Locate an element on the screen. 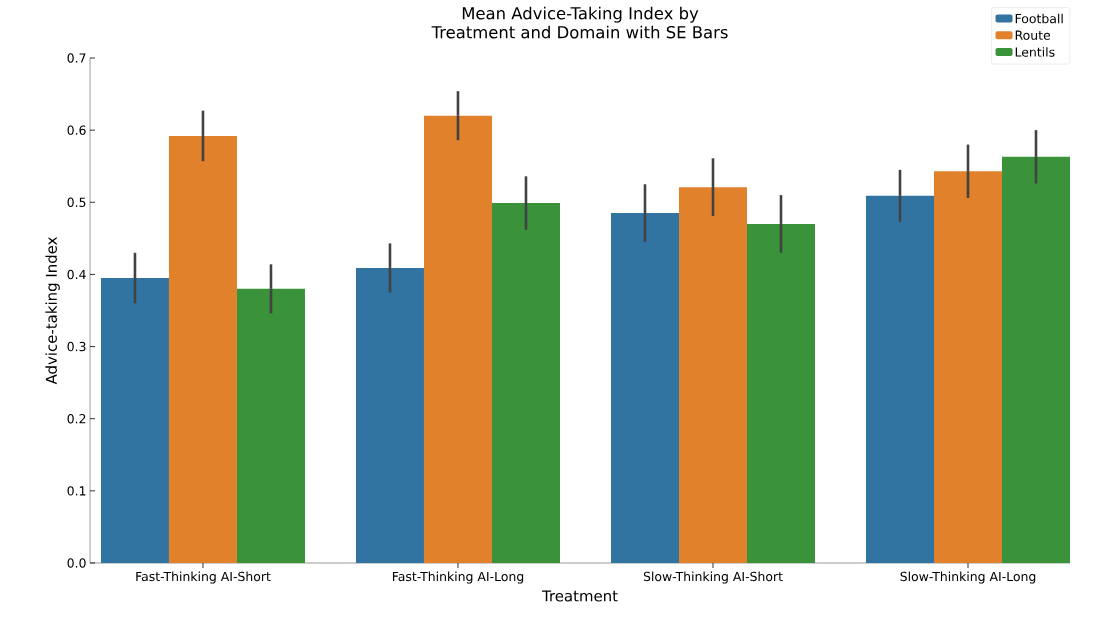 This screenshot has width=1098, height=623. x-tick-label: Slow-Thinking AI-Long is located at coordinates (968, 577).